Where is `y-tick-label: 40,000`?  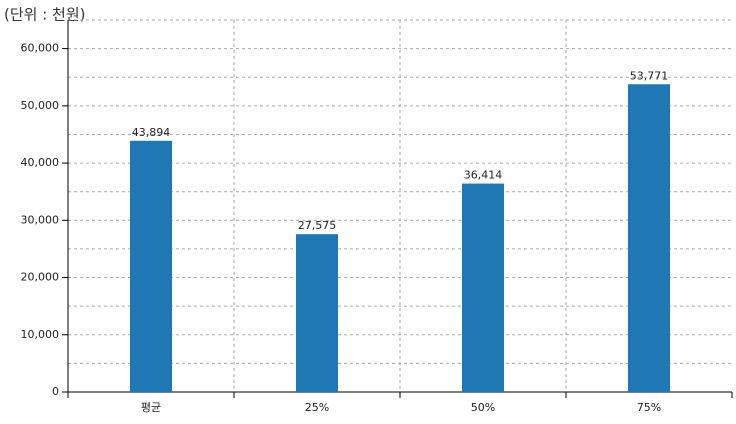
y-tick-label: 40,000 is located at coordinates (40, 162).